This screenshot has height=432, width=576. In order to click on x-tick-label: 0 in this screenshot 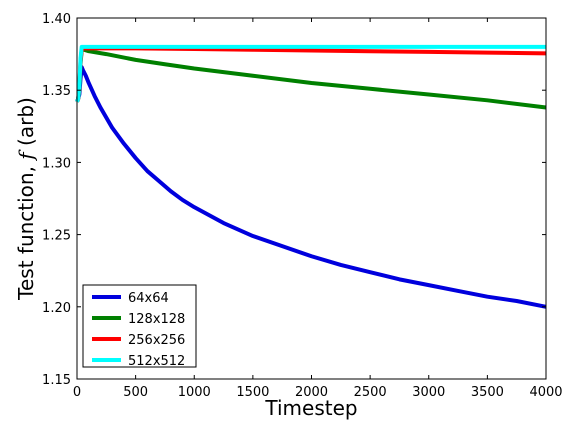, I will do `click(77, 392)`.